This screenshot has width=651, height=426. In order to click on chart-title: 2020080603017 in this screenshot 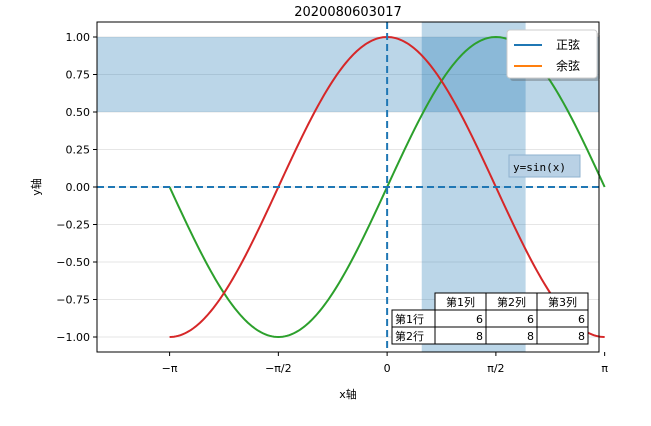, I will do `click(348, 12)`.